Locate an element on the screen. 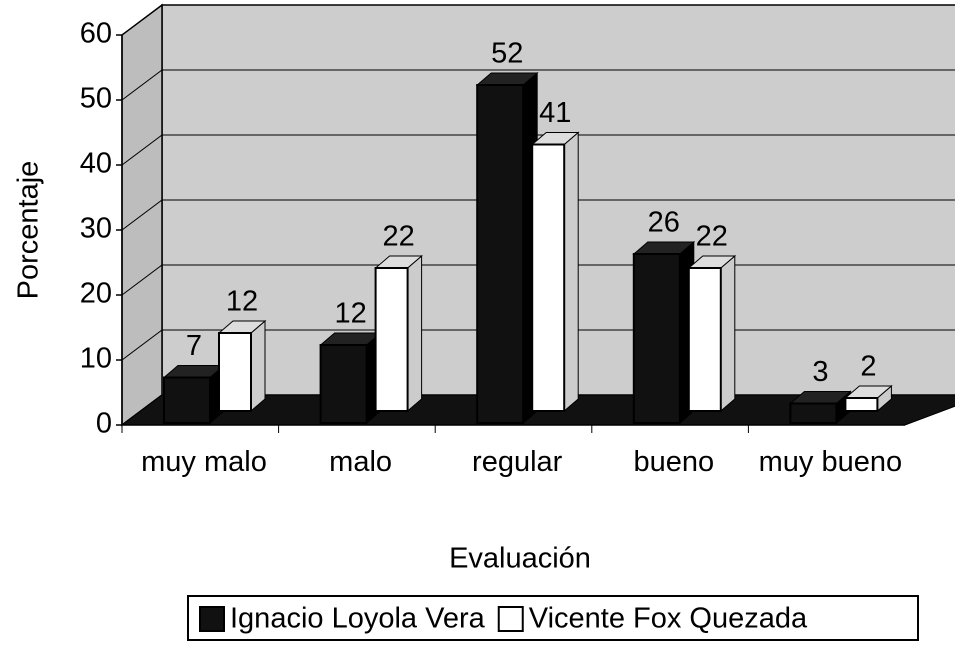  value-label: 41 is located at coordinates (555, 113).